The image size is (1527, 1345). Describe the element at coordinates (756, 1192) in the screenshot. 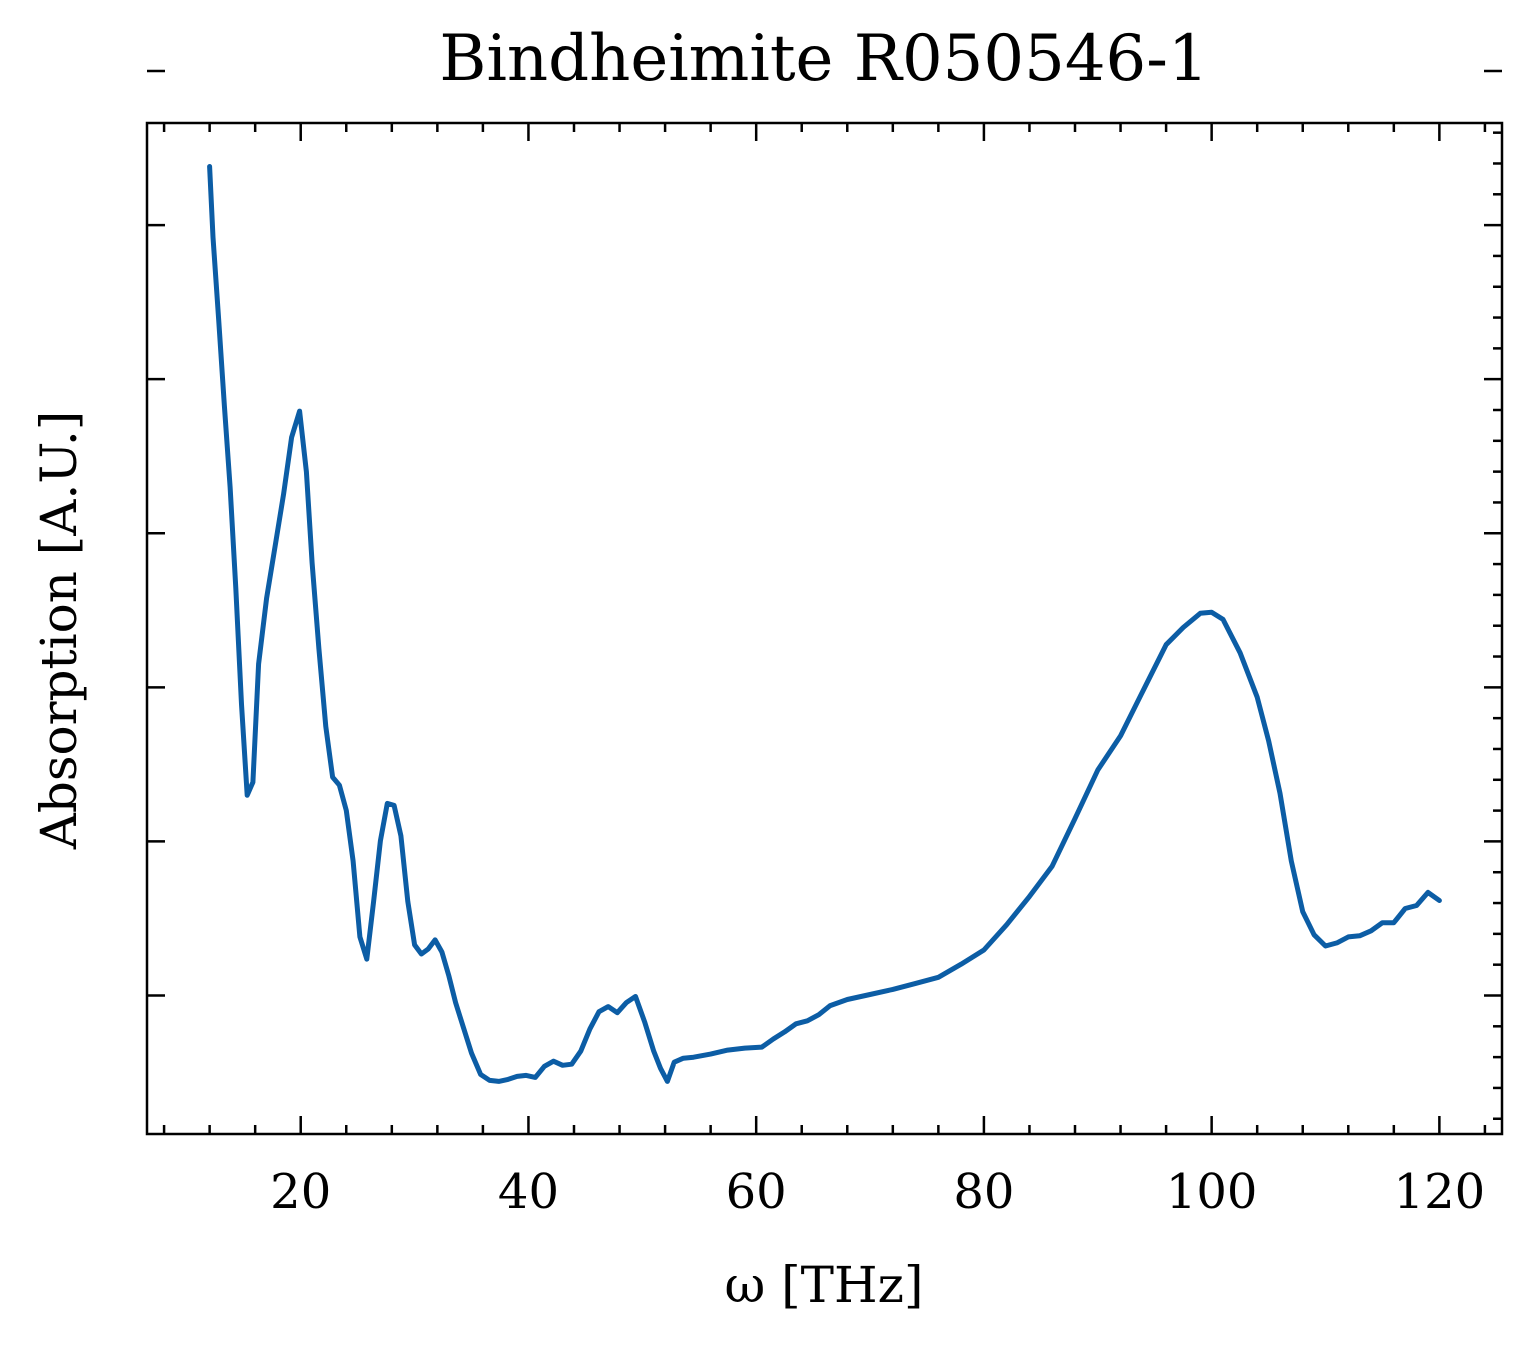

I see `x-tick-label: 60` at that location.